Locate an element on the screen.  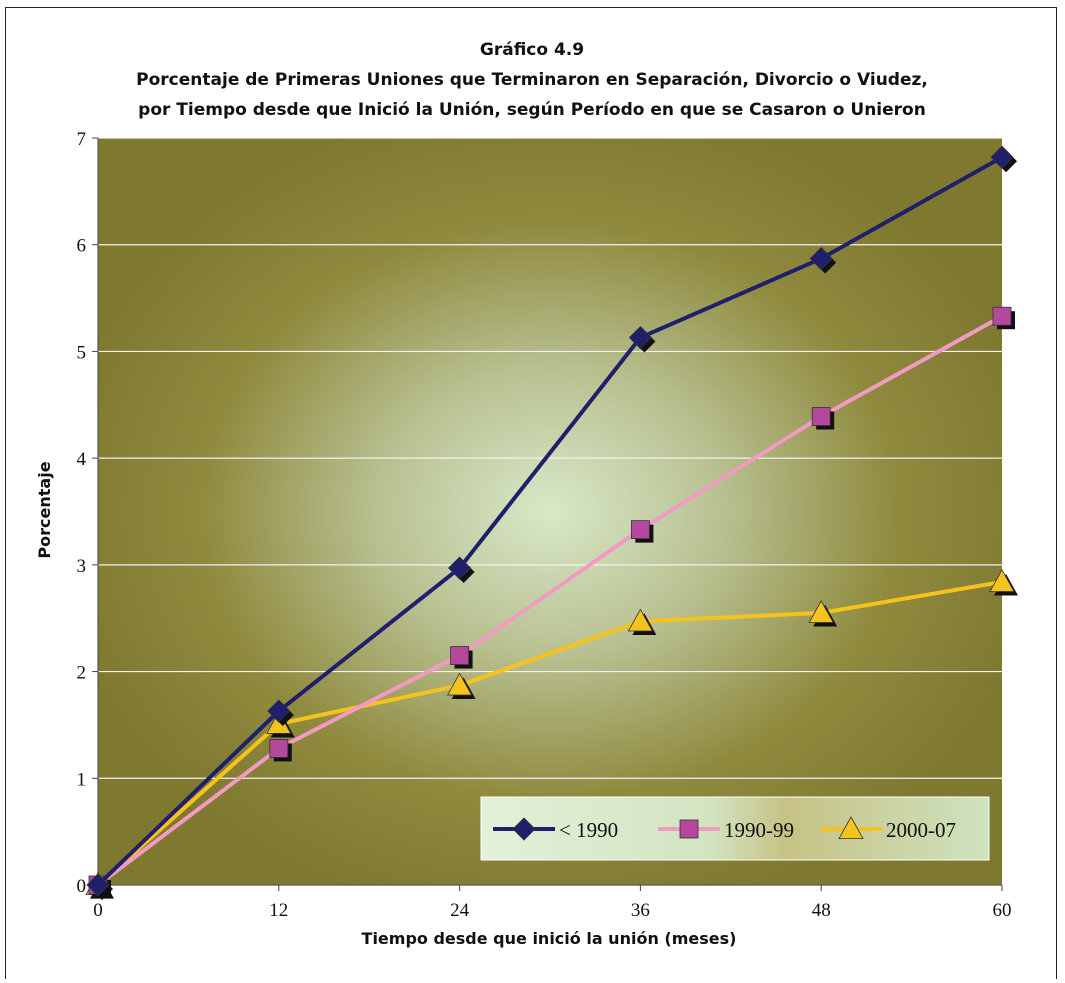
x-tick-label-4: 48 is located at coordinates (821, 910).